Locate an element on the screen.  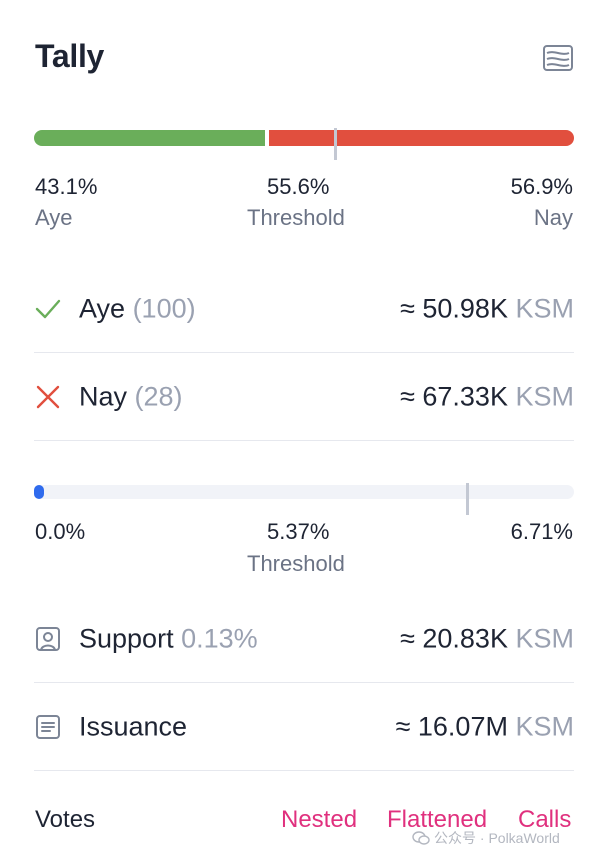
issuance-value: ≈ 16.07M is located at coordinates (451, 726).